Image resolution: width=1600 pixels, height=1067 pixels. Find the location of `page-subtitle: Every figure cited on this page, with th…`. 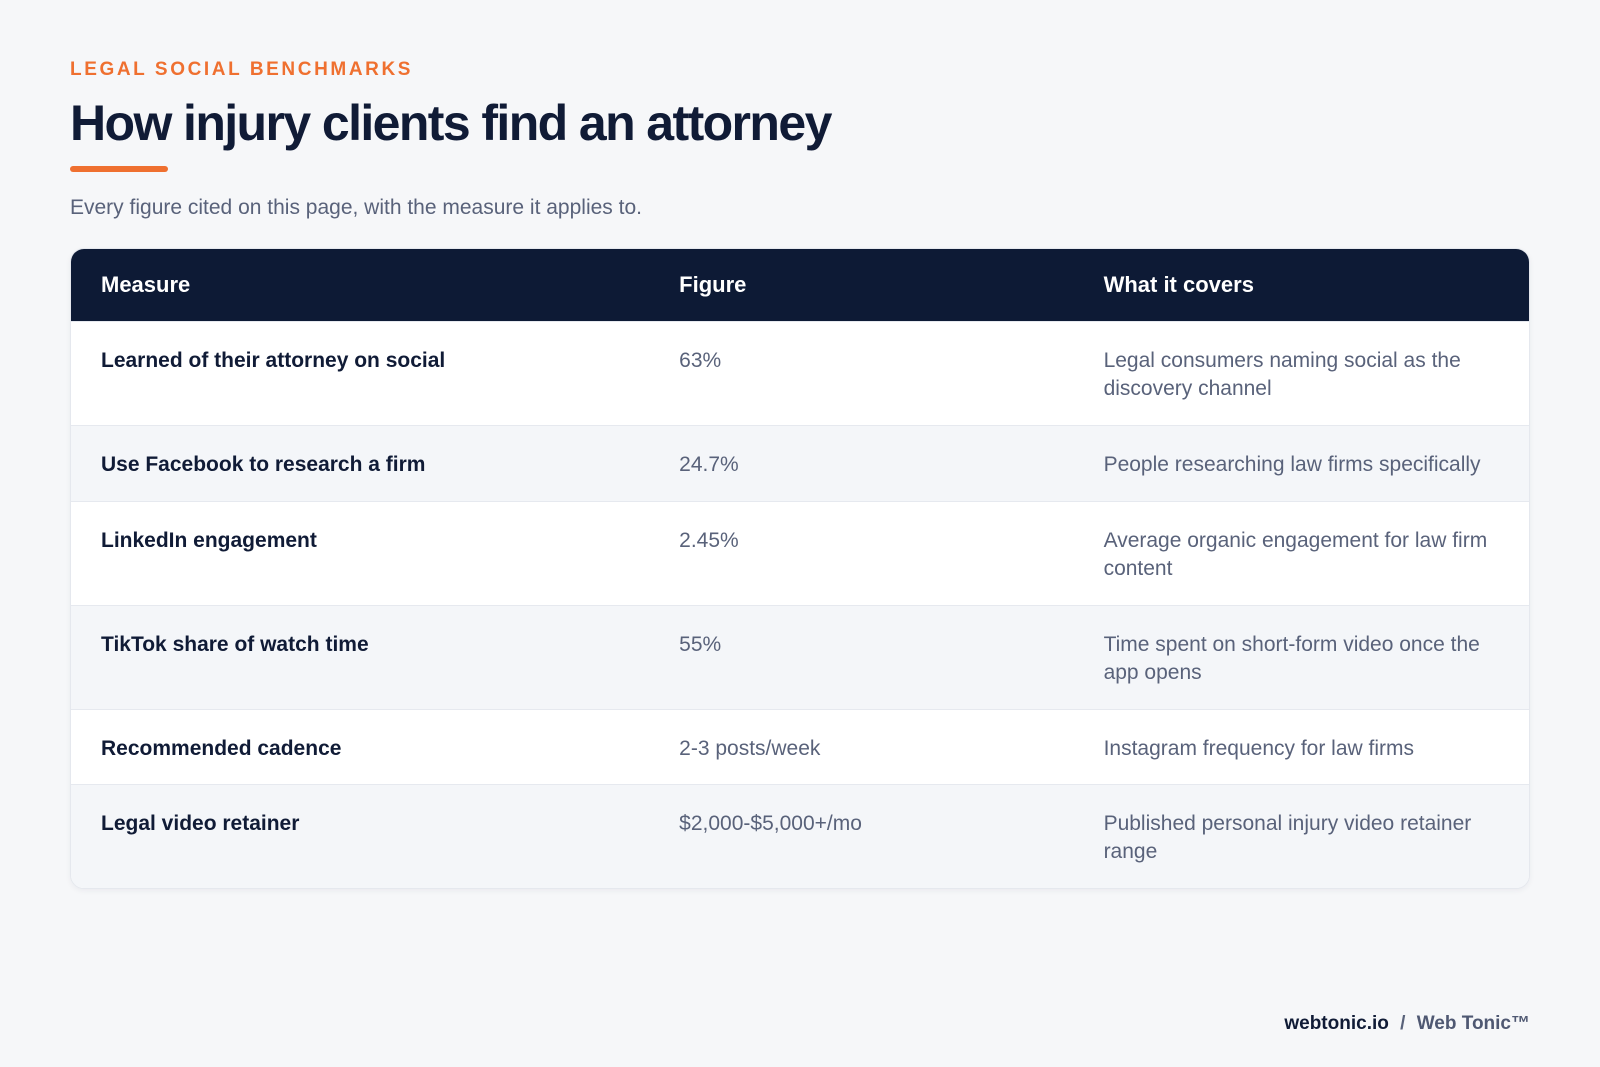

page-subtitle: Every figure cited on this page, with th… is located at coordinates (356, 207).